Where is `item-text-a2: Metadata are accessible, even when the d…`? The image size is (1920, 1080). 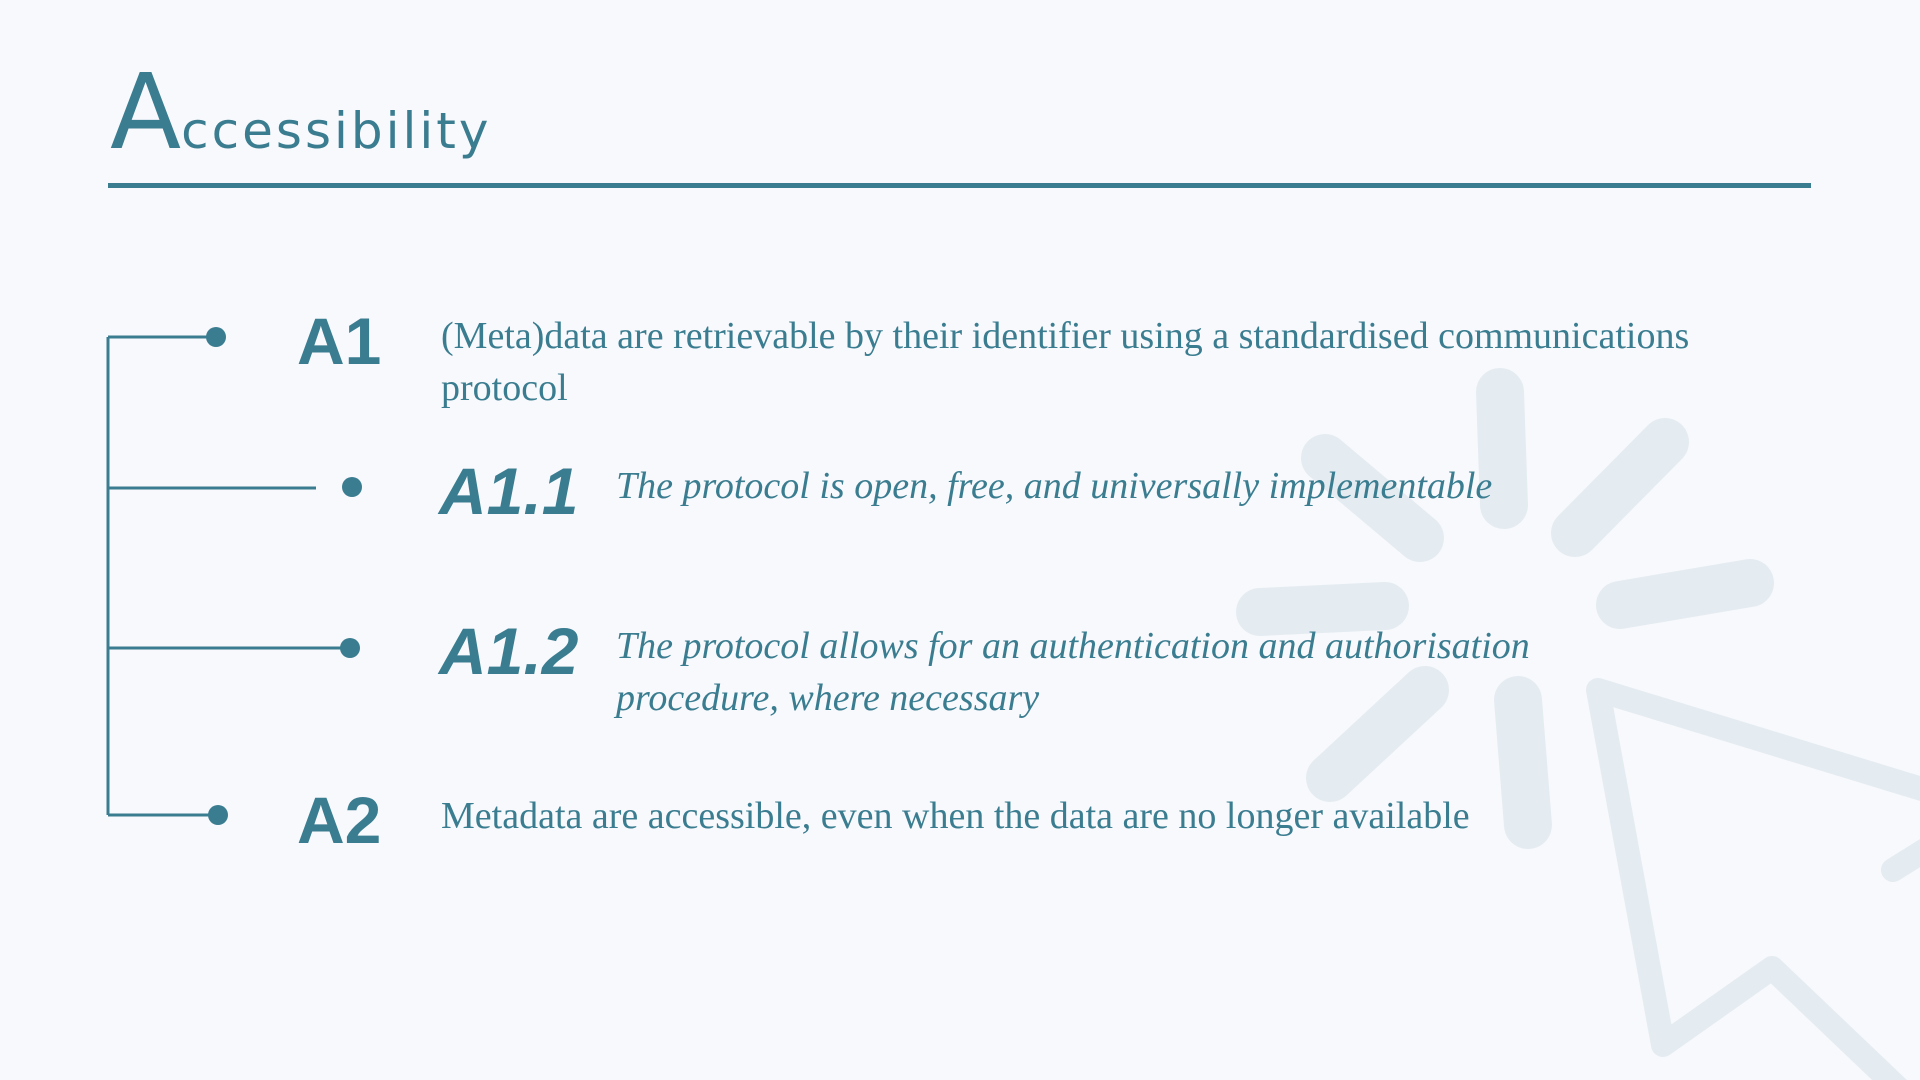
item-text-a2: Metadata are accessible, even when the d… is located at coordinates (955, 816).